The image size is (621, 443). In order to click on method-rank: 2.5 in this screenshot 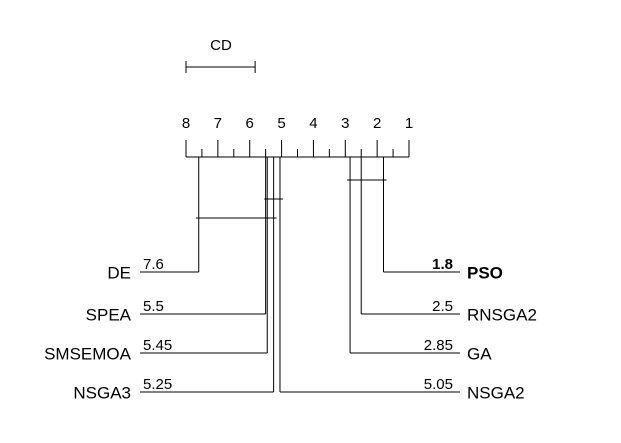, I will do `click(442, 306)`.